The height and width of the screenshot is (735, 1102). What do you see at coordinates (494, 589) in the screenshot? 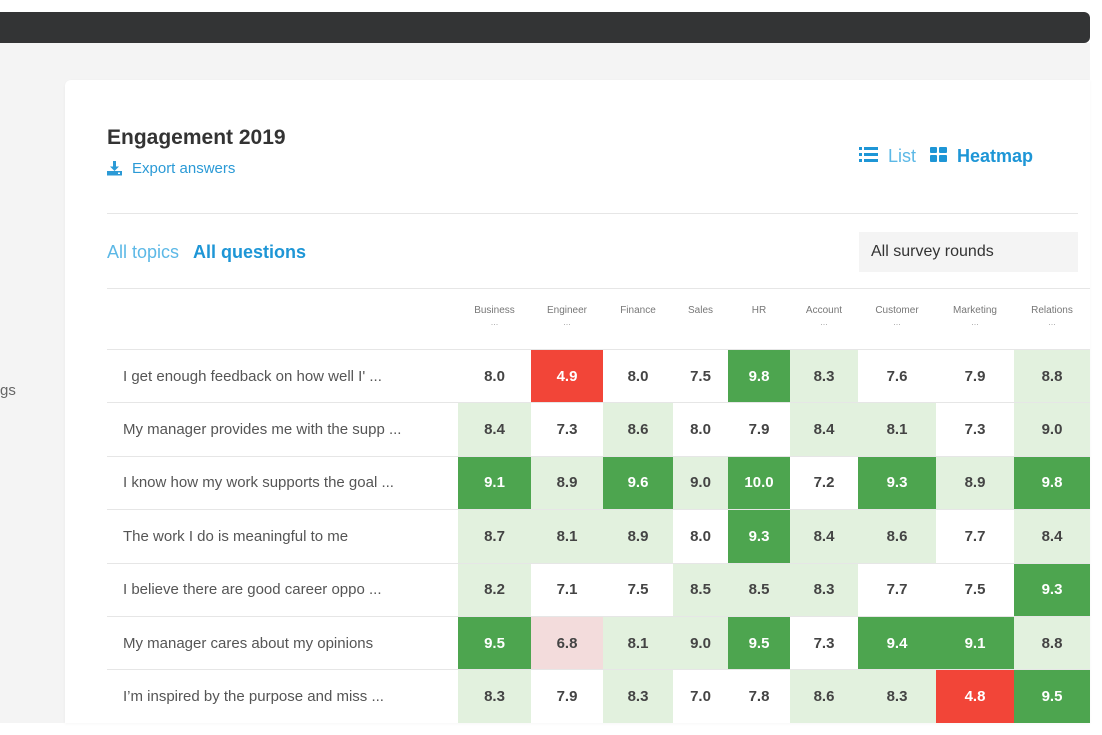
I see `heatmap-cell: 8.2` at bounding box center [494, 589].